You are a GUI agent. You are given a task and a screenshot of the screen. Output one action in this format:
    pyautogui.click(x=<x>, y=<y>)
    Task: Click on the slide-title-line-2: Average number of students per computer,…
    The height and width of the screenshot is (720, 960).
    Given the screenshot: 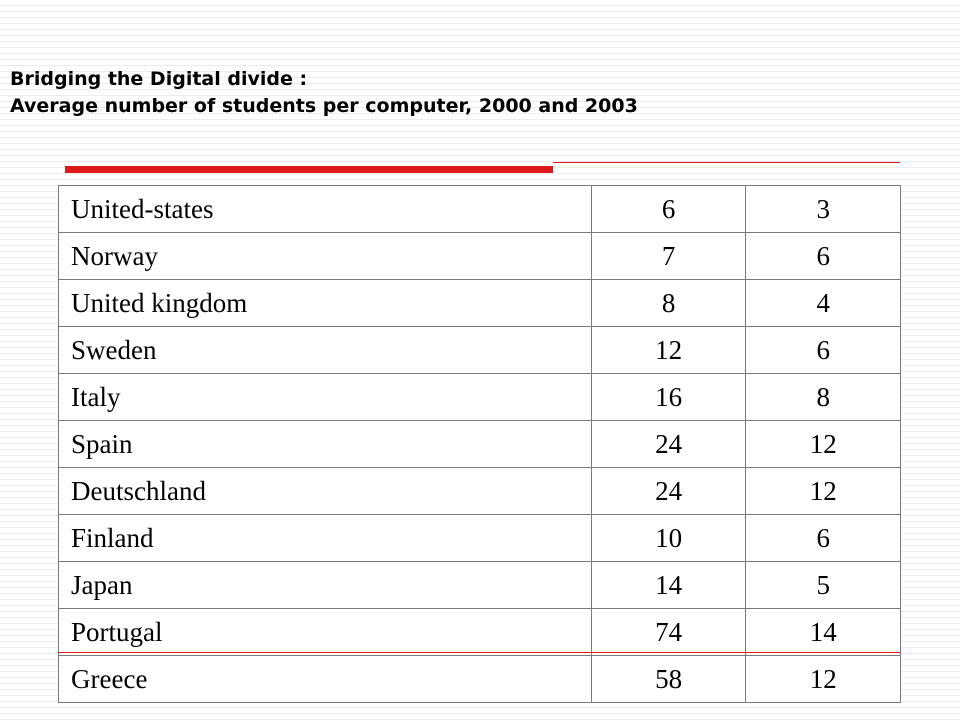 What is the action you would take?
    pyautogui.click(x=324, y=106)
    